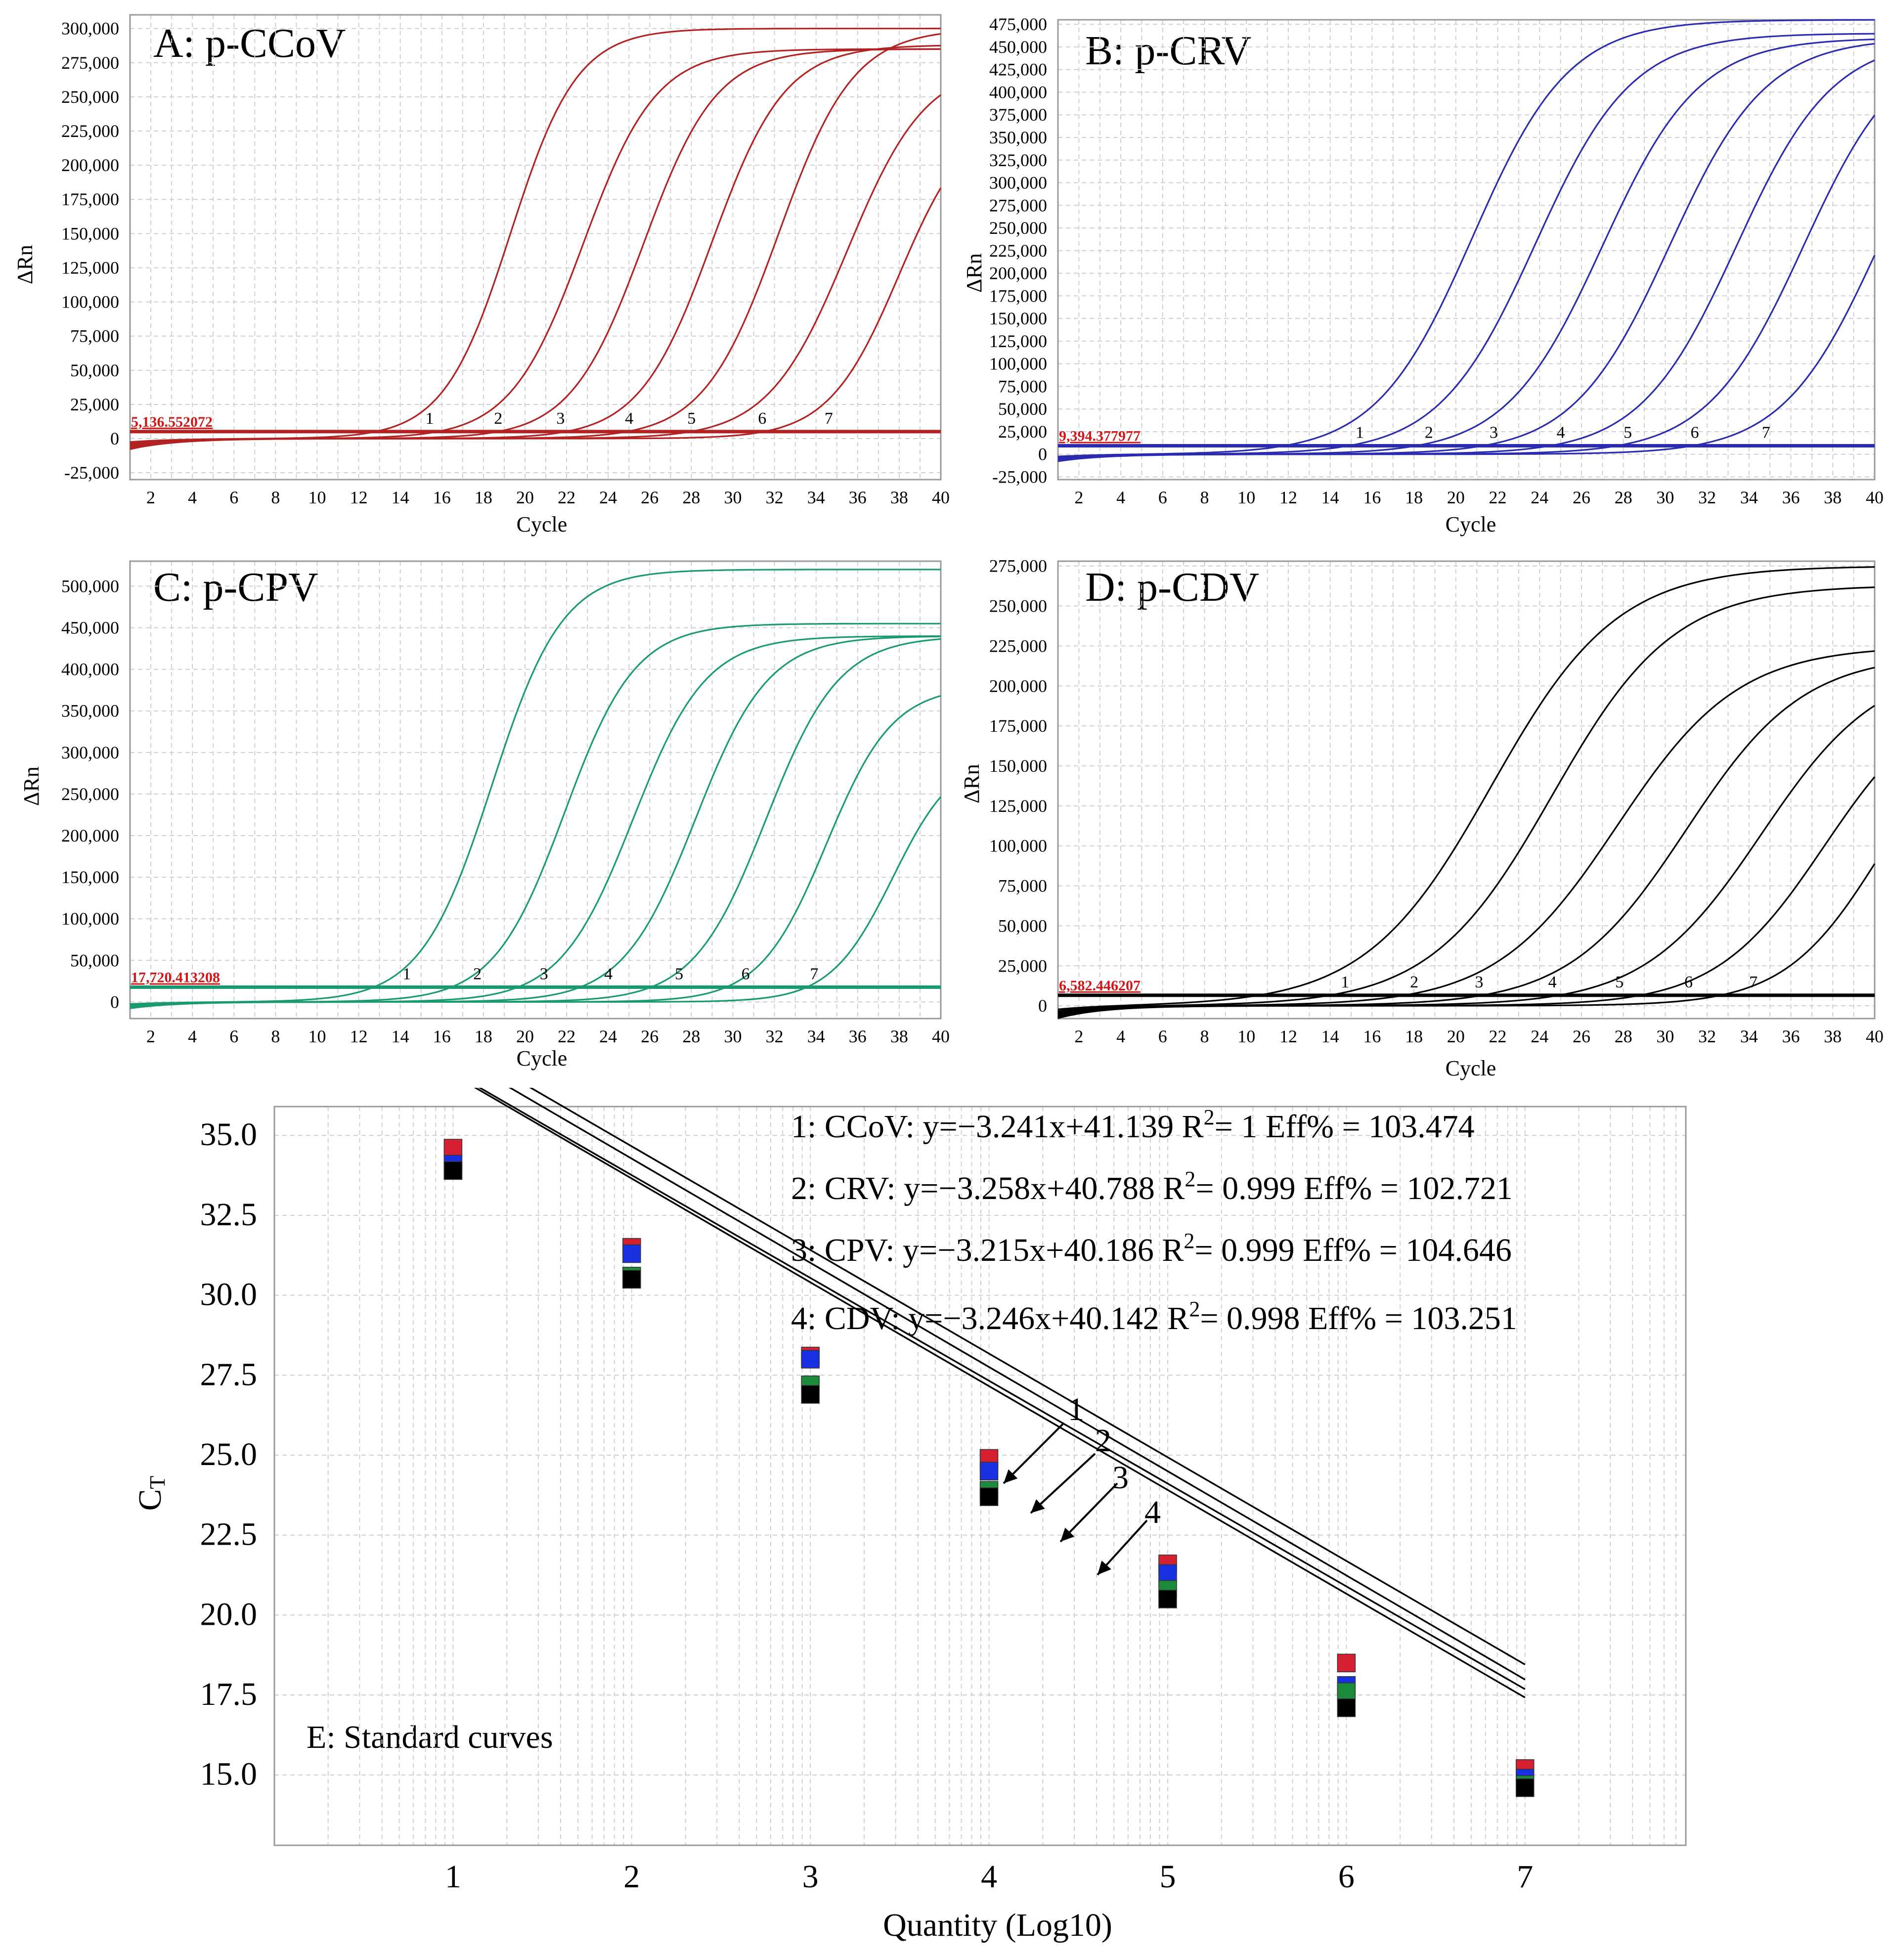  Describe the element at coordinates (997, 1925) in the screenshot. I see `panel-e-x-label: Quantity (Log10)` at that location.